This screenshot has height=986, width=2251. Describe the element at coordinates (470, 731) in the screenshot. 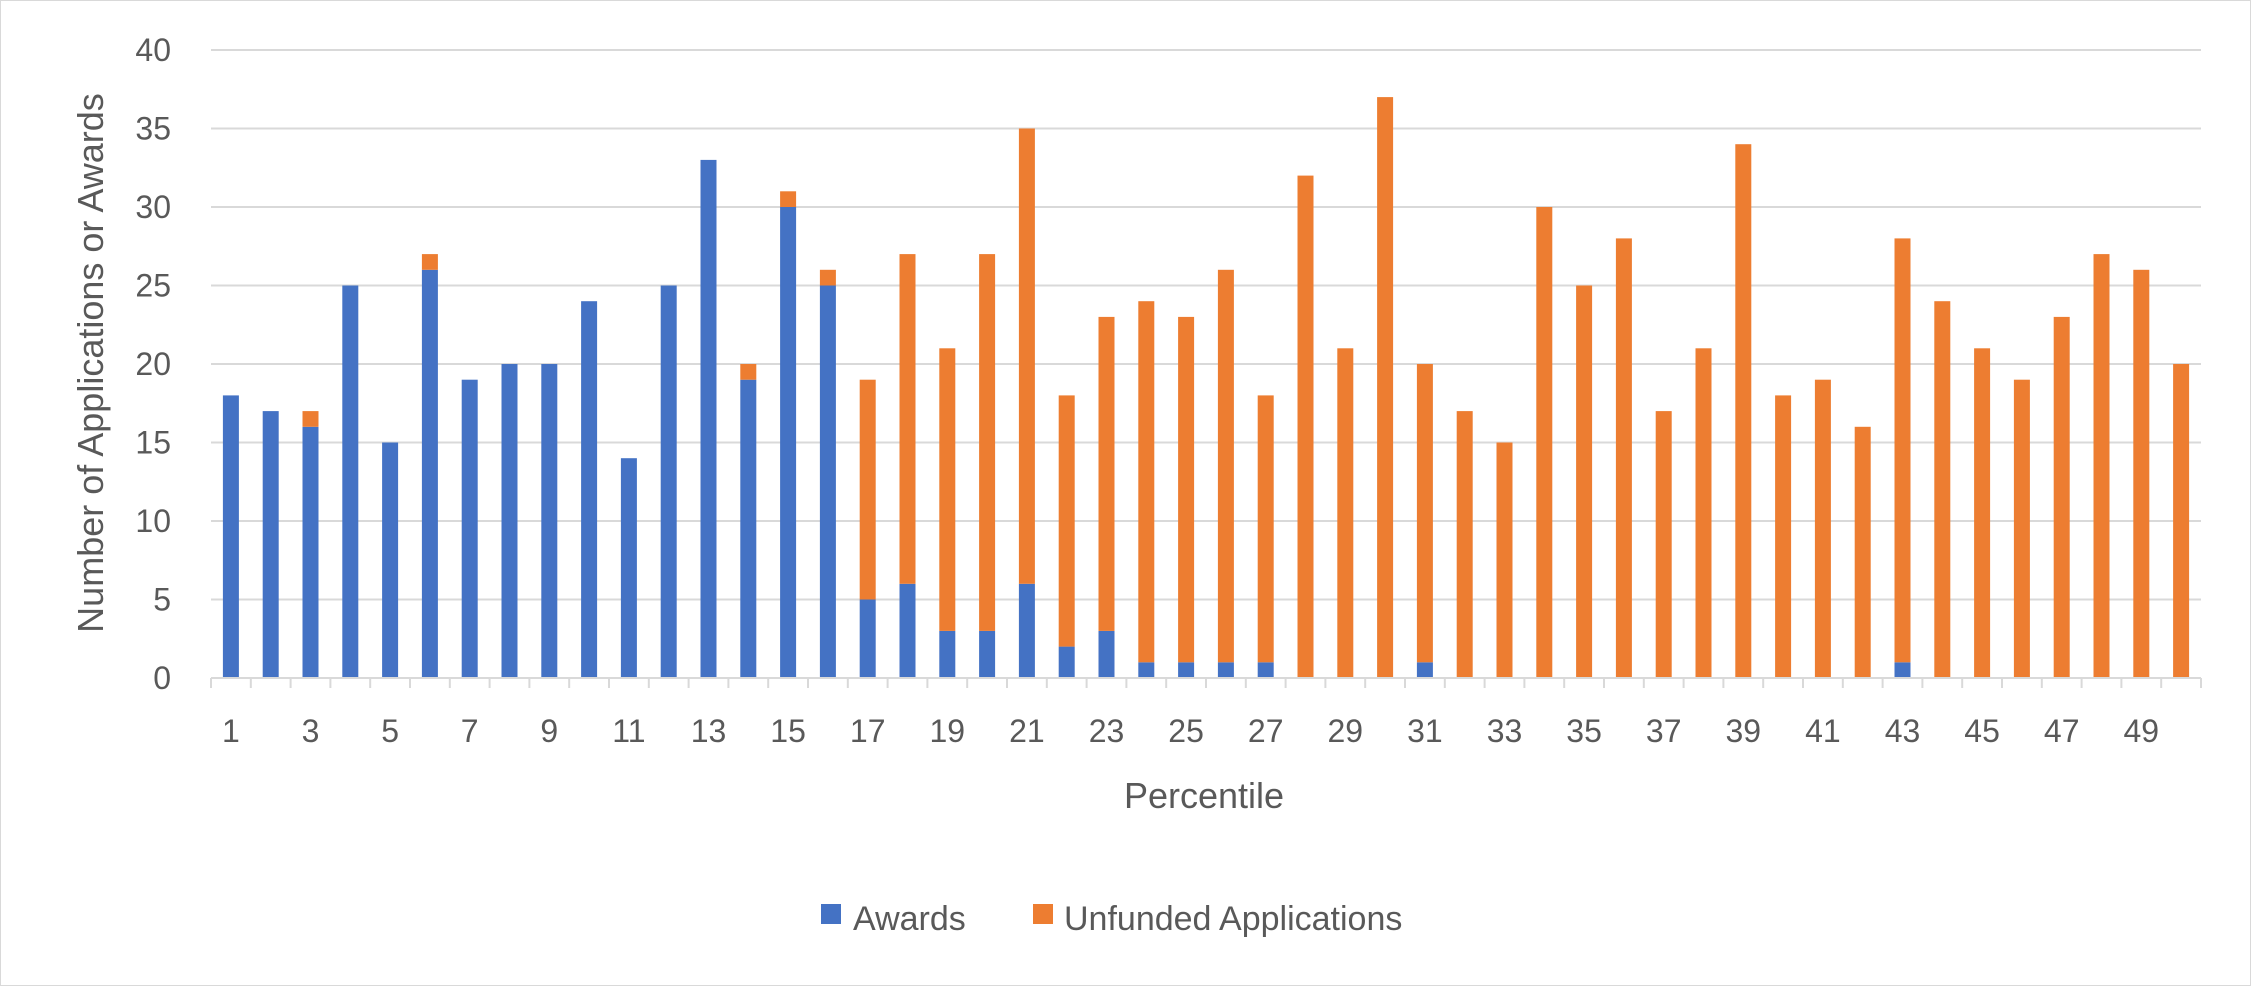

I see `x-tick-label: 7` at that location.